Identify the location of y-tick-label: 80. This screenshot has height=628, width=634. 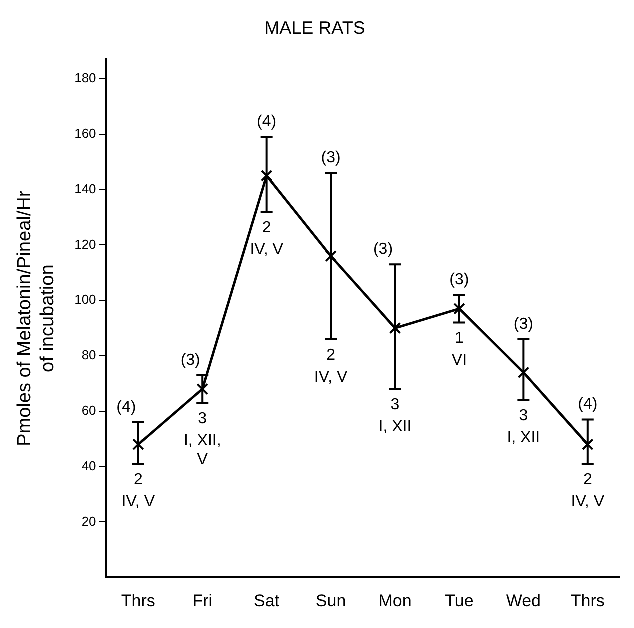
(89, 355).